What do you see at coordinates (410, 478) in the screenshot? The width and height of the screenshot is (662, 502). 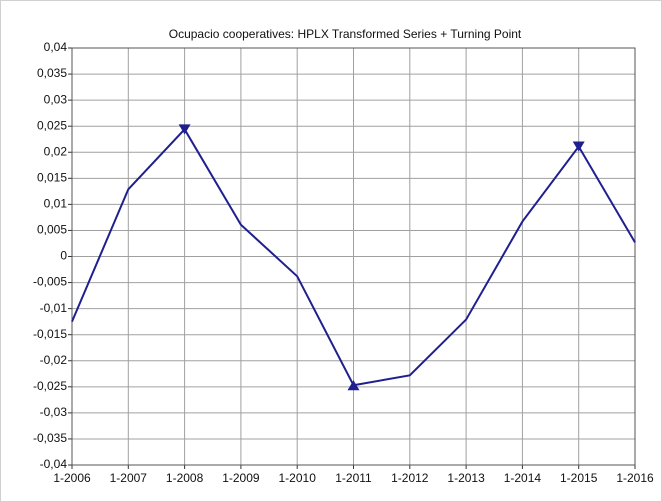 I see `x-tick-label: 1-2012` at bounding box center [410, 478].